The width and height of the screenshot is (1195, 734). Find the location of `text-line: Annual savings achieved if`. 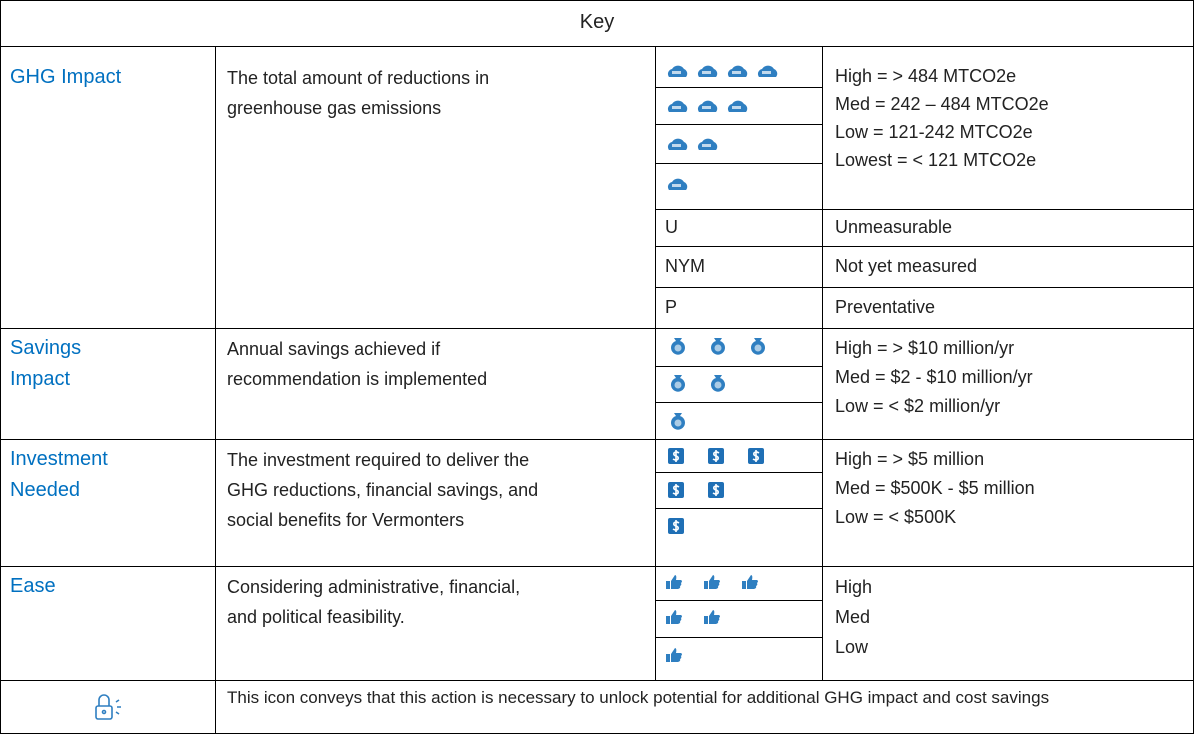

text-line: Annual savings achieved if is located at coordinates (334, 349).